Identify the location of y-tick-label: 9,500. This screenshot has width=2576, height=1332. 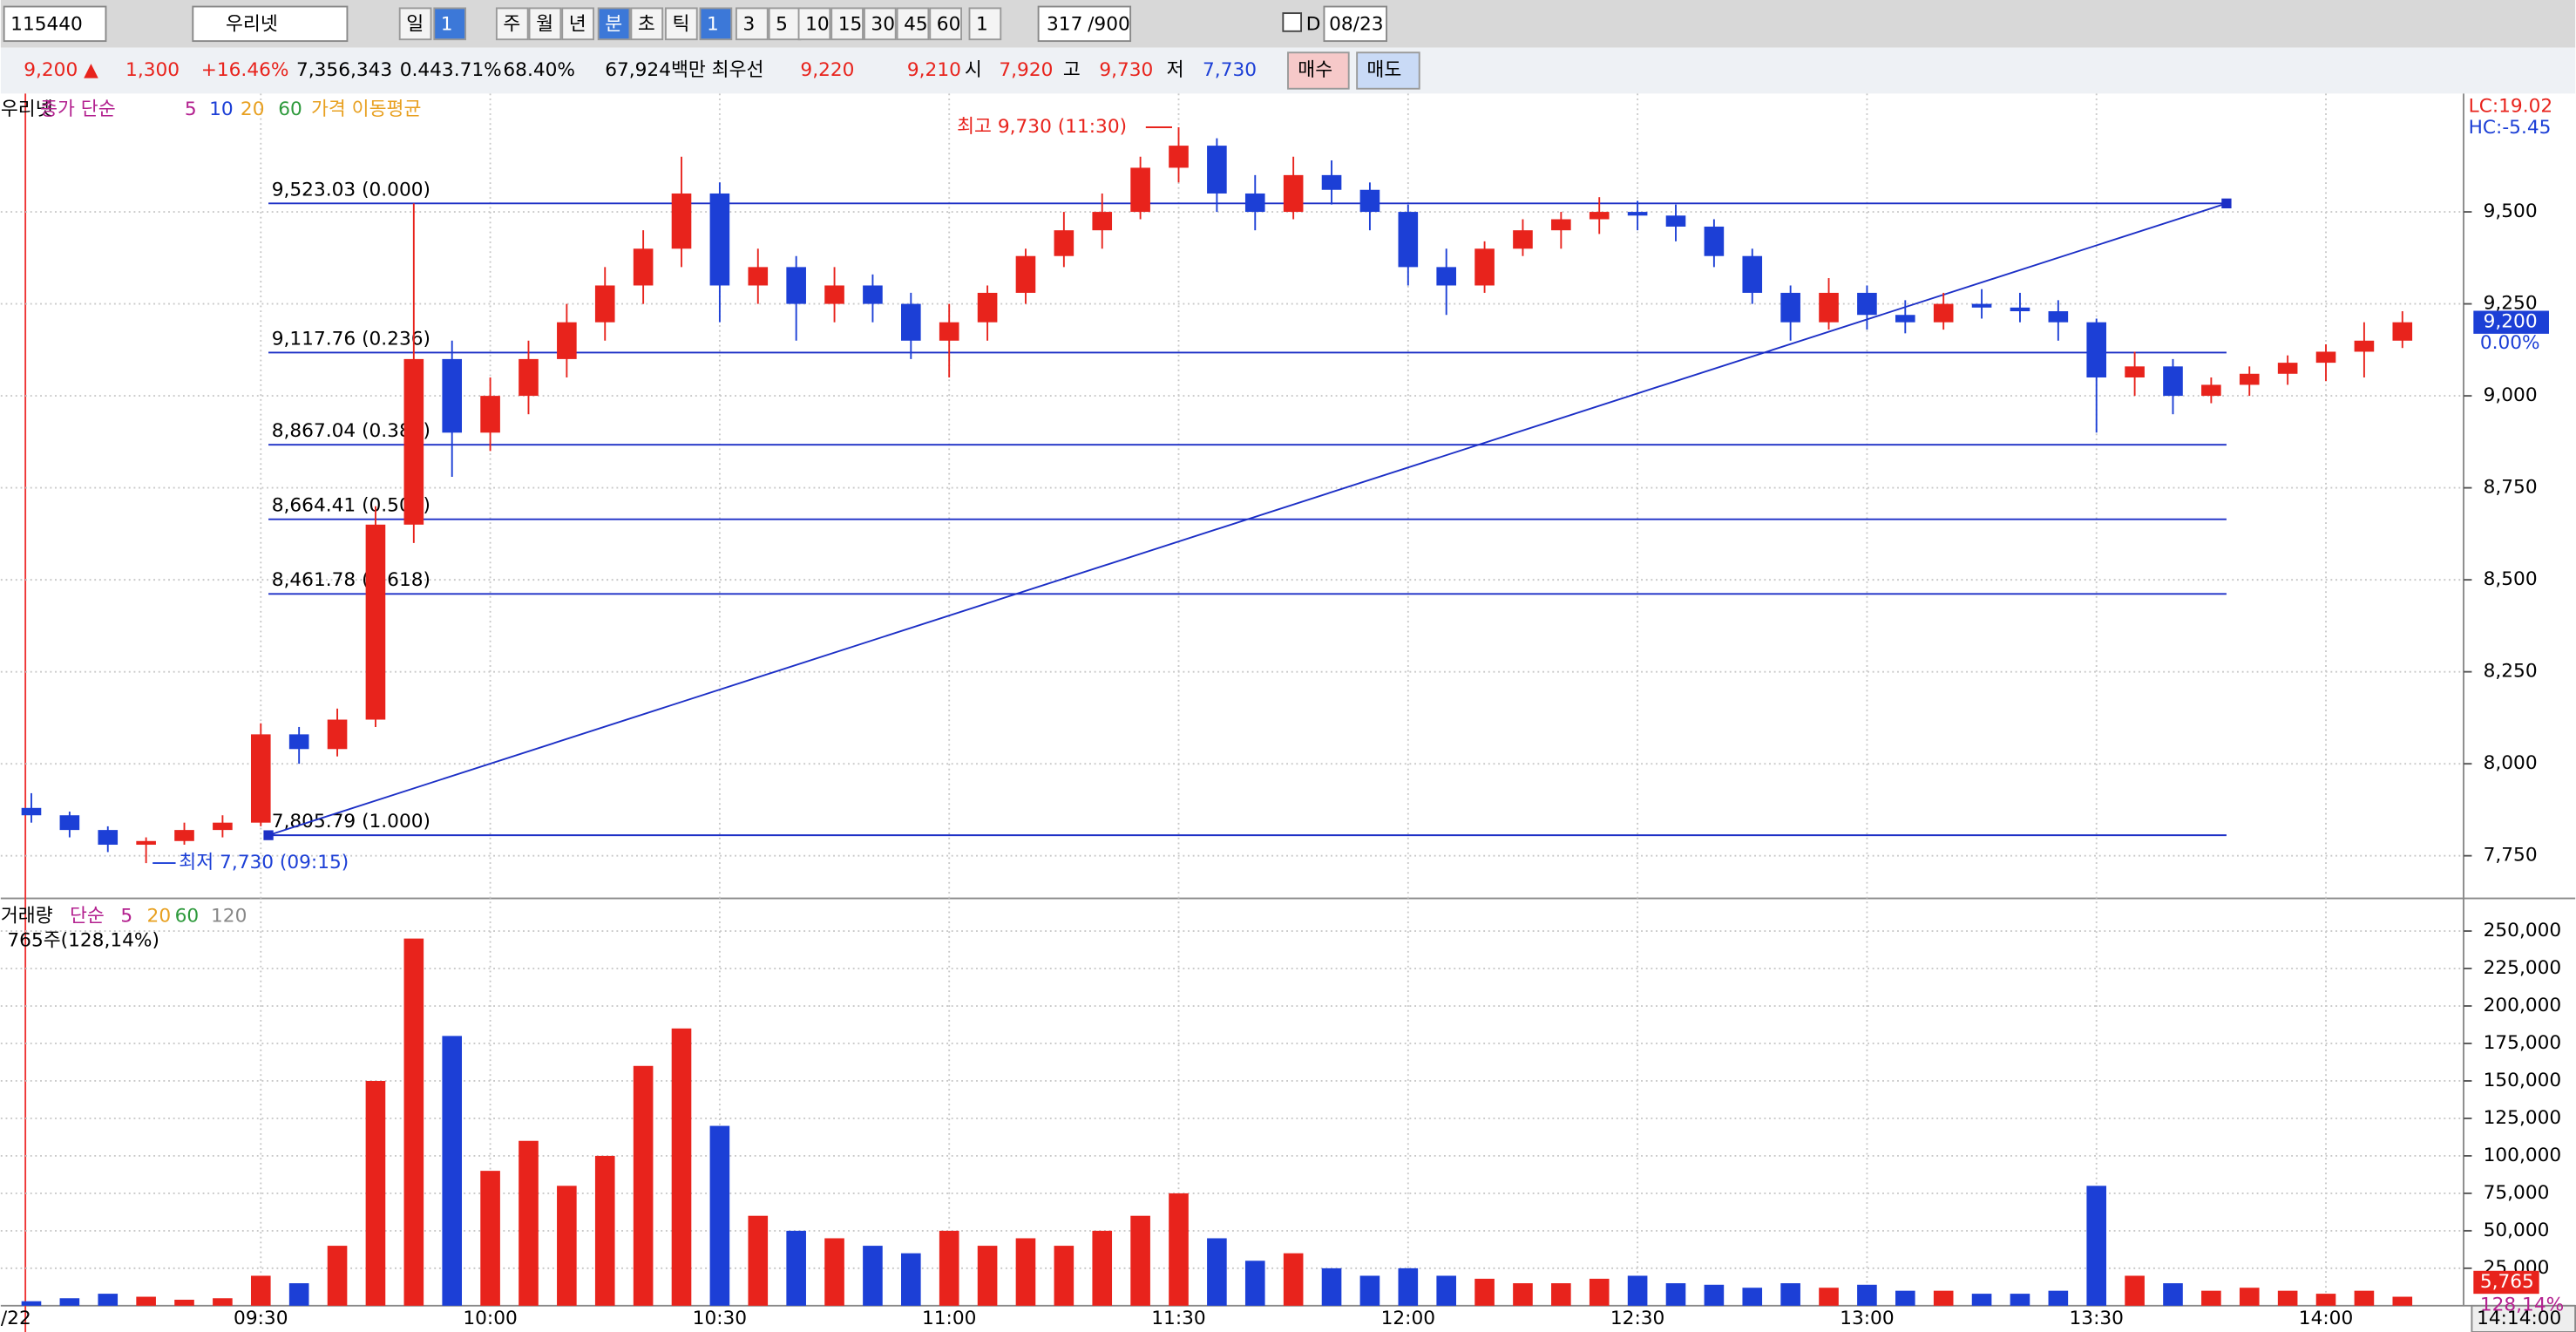
(2511, 211).